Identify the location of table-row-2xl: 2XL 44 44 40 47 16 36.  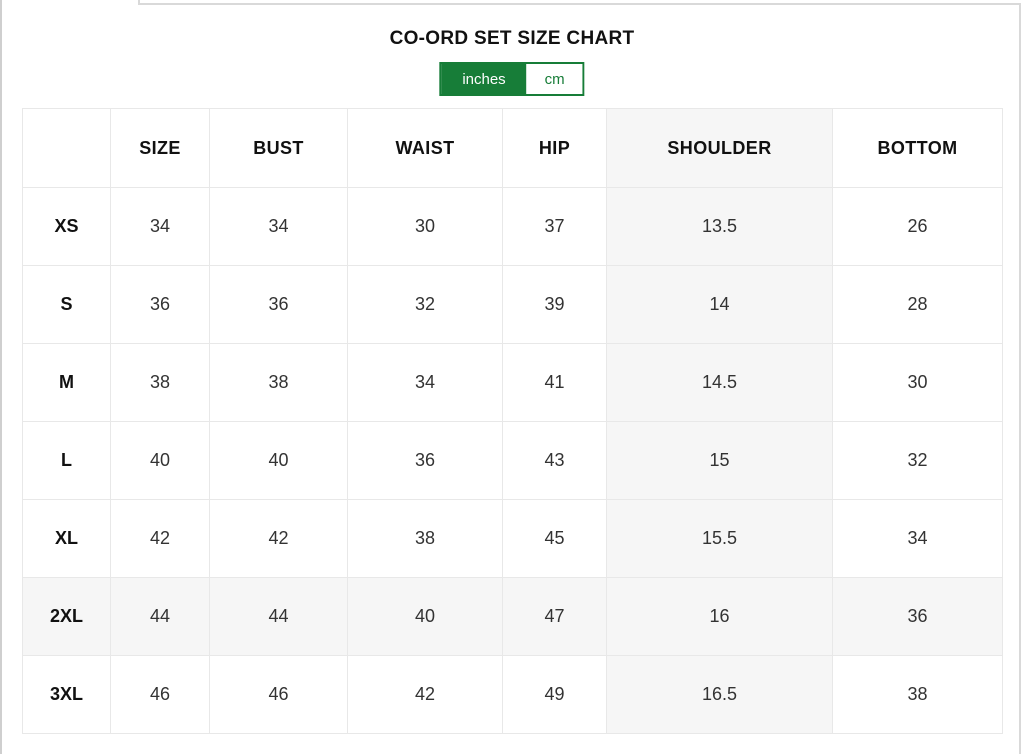
(512, 616).